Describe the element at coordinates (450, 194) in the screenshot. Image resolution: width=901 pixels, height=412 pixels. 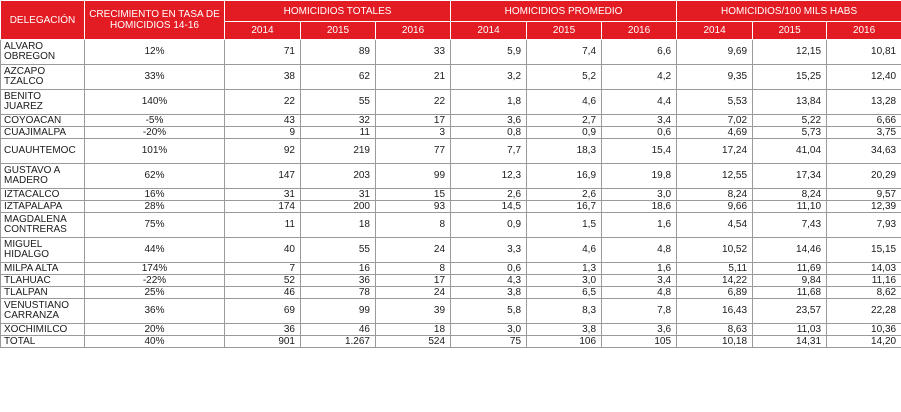
I see `table-row: IZTACALCO 16% 31 31 15 2,6 2,6 3,0 8,24 8,24 9,57` at that location.